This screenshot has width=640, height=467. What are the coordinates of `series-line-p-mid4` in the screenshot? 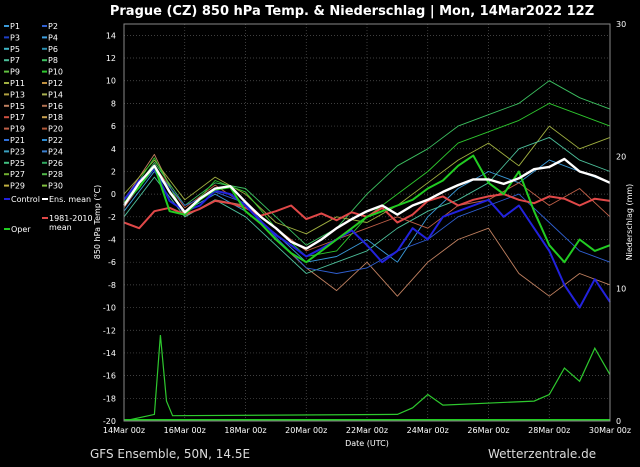 It's located at (367, 208).